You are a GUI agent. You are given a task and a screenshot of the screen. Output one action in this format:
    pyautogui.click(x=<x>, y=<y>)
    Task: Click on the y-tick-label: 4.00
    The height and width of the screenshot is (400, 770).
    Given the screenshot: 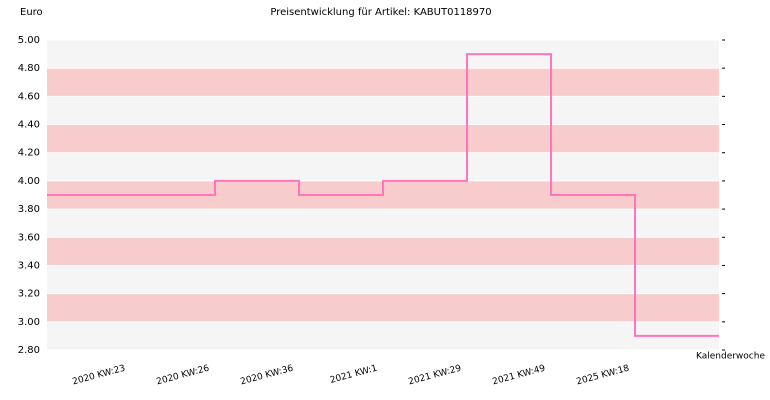 What is the action you would take?
    pyautogui.click(x=29, y=181)
    